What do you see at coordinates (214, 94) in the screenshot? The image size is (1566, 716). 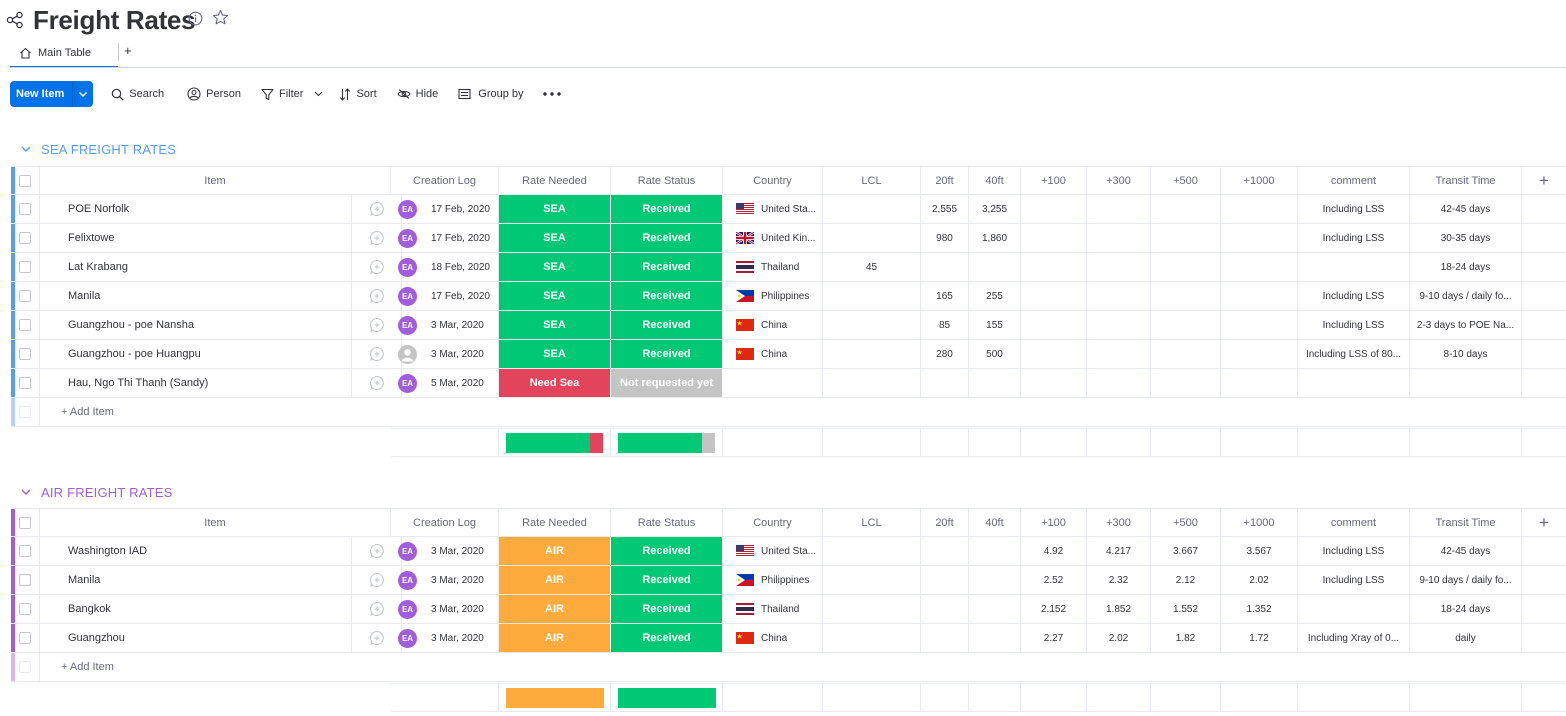 I see `person-filter-button: Person` at bounding box center [214, 94].